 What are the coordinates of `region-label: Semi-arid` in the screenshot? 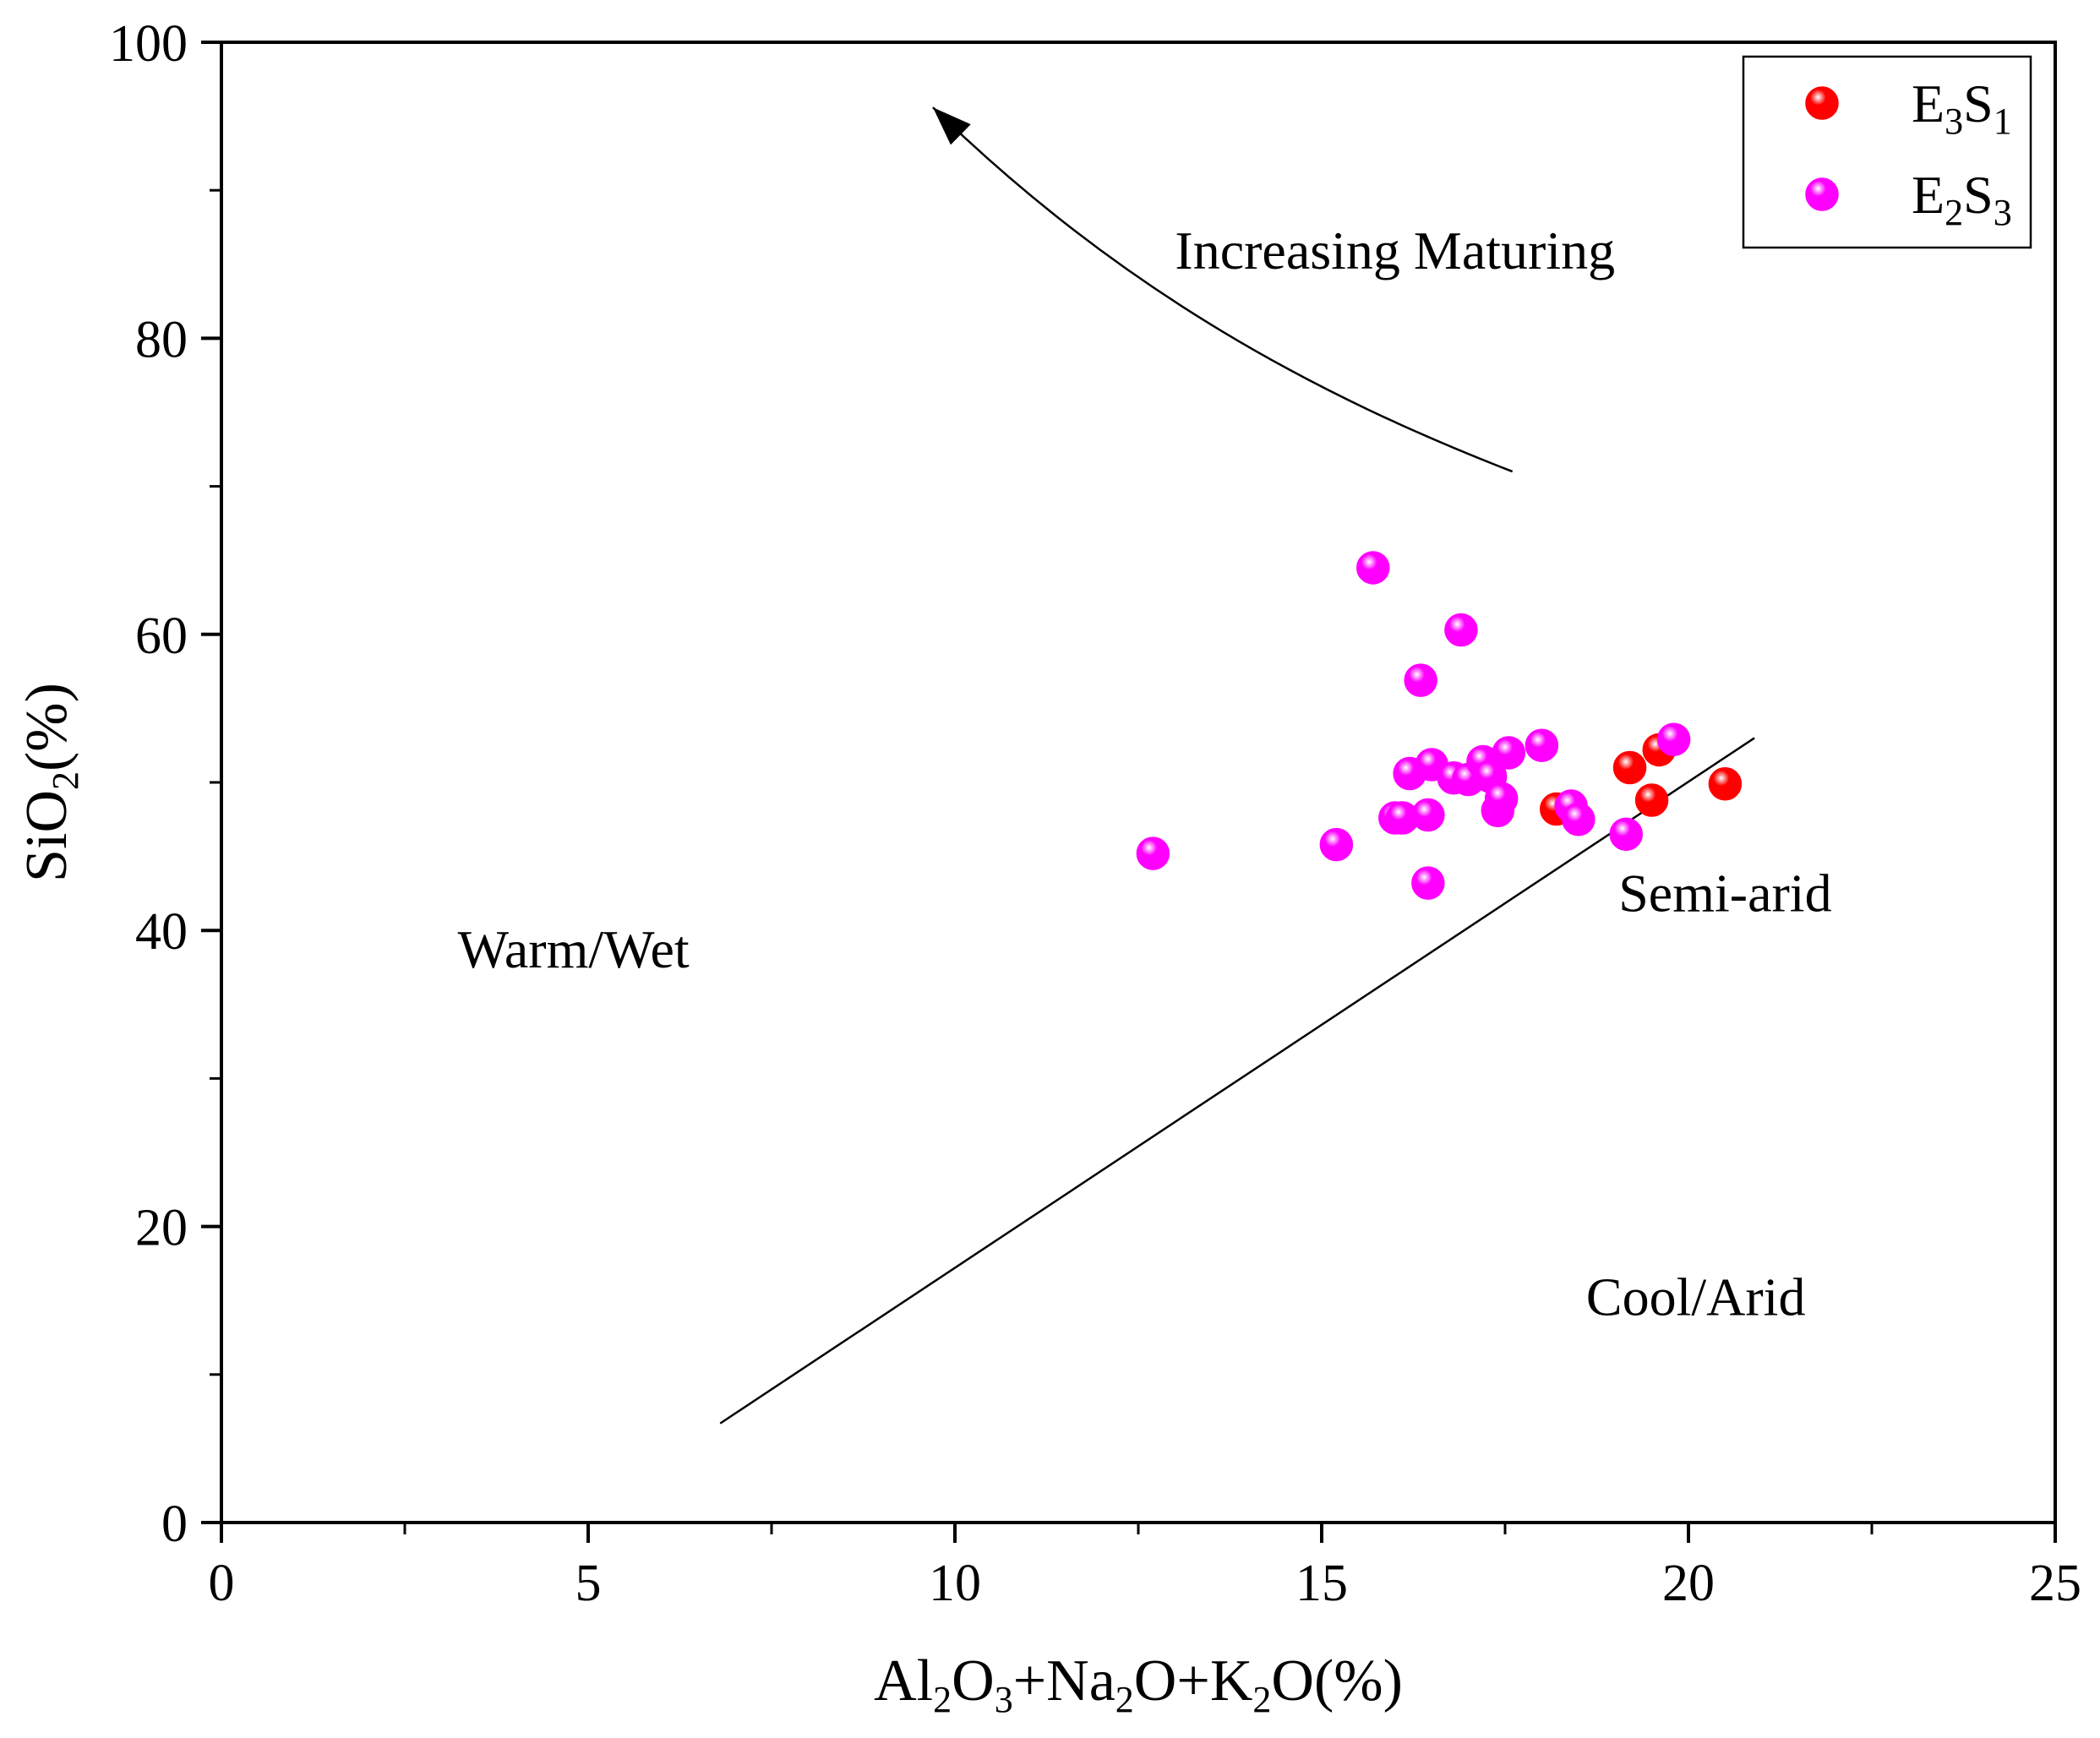 It's located at (1724, 893).